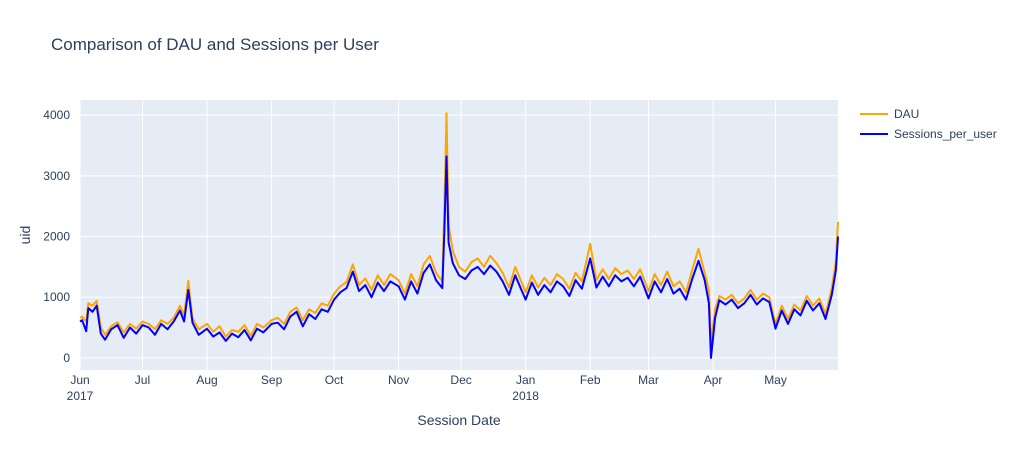 The image size is (1025, 450). What do you see at coordinates (215, 44) in the screenshot?
I see `chart-title: Comparison of DAU and Sessions per User` at bounding box center [215, 44].